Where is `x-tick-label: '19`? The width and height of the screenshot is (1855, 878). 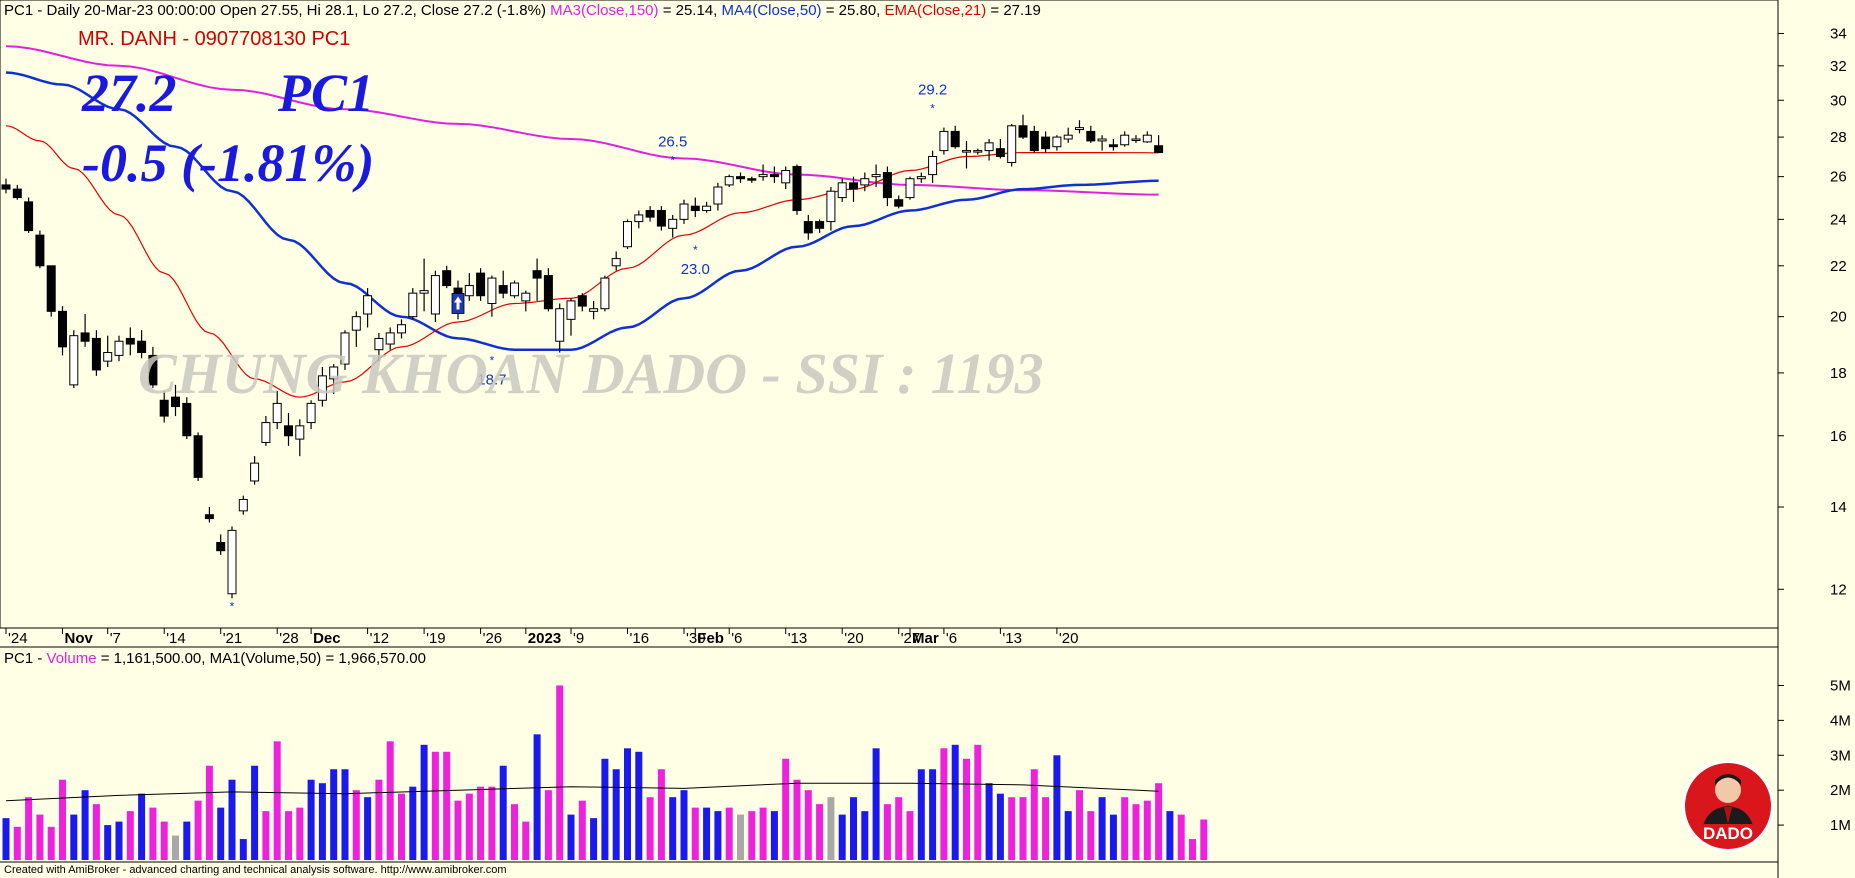 x-tick-label: '19 is located at coordinates (436, 638).